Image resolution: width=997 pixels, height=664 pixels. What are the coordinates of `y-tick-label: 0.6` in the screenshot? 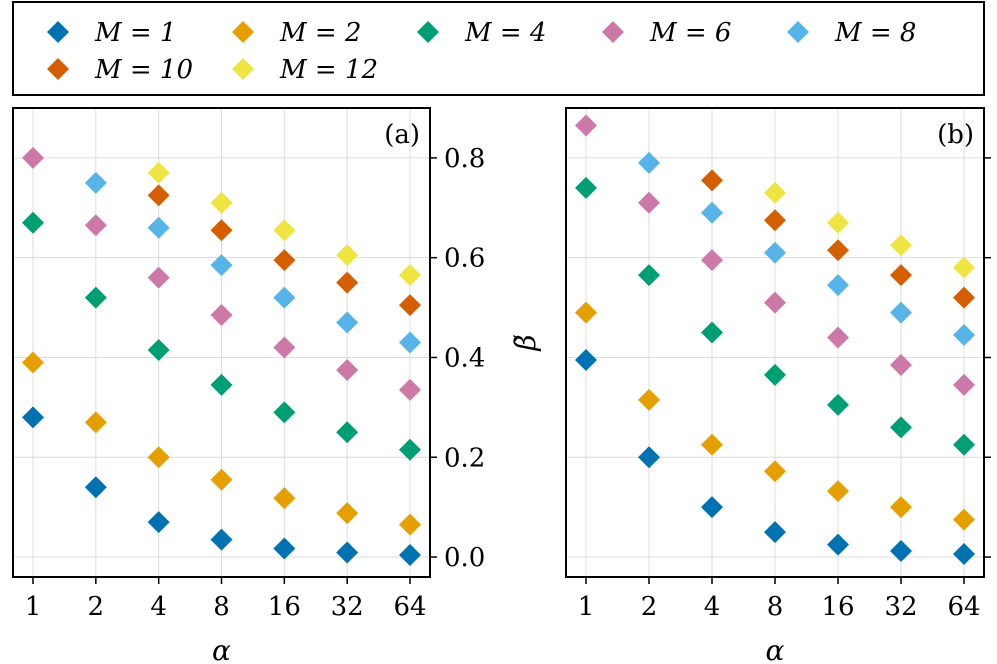 It's located at (464, 259).